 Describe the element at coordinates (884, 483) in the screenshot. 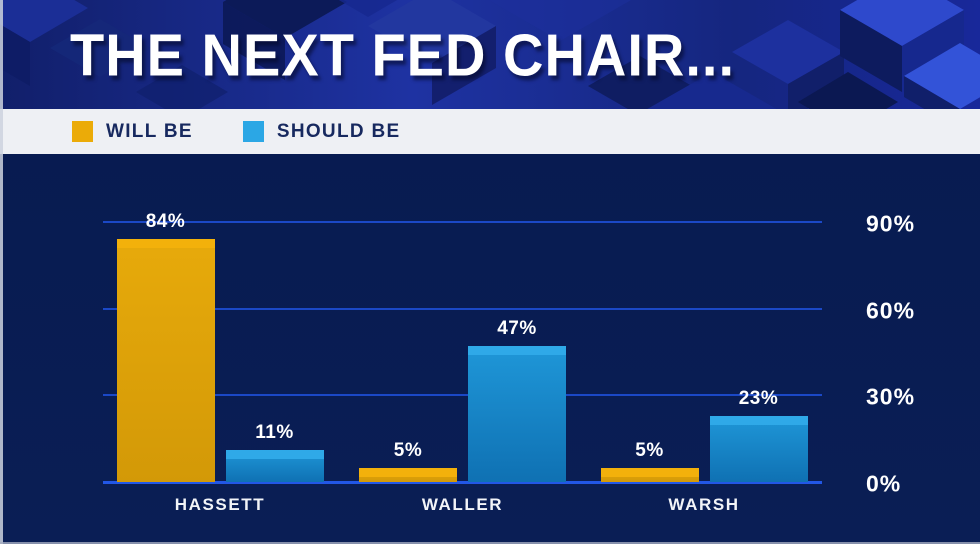

I see `y-axis-tick-label-0: 0%` at that location.